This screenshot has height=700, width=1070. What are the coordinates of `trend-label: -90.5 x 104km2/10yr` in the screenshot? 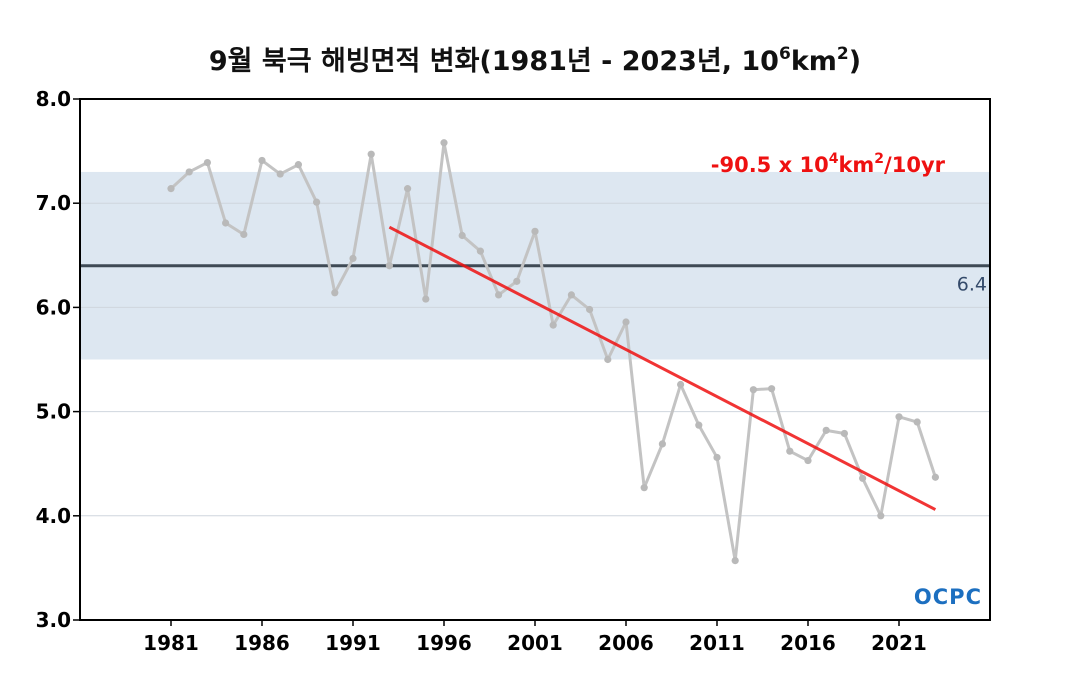 It's located at (828, 164).